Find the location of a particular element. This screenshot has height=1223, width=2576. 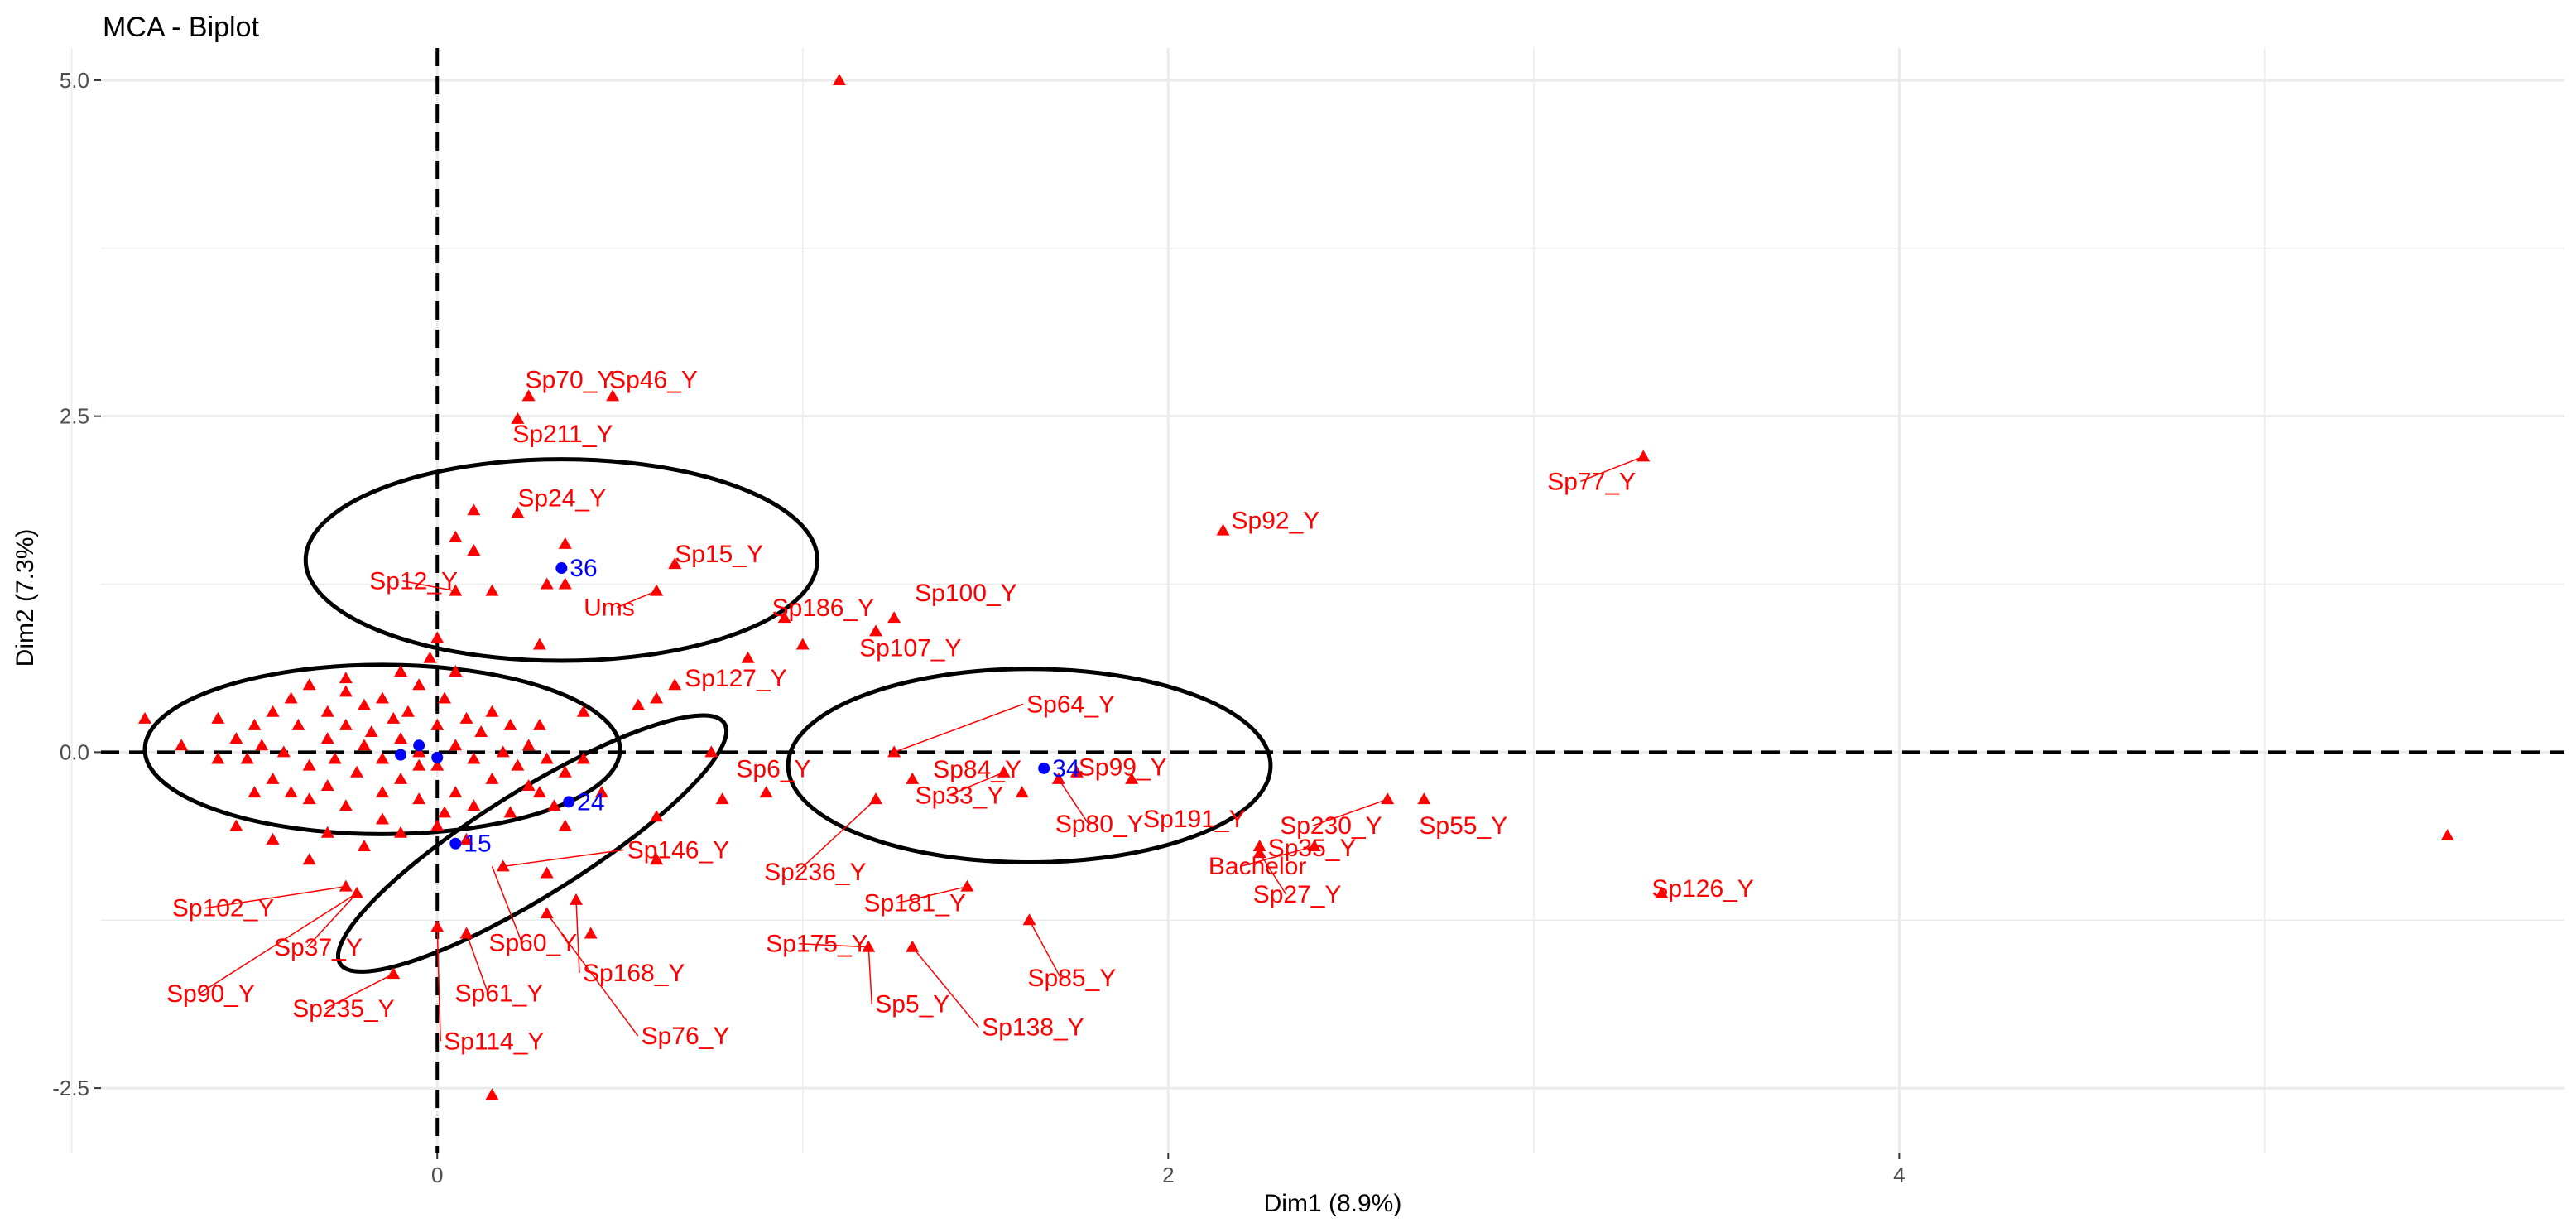

variable-label: Sp84_Y is located at coordinates (977, 769).